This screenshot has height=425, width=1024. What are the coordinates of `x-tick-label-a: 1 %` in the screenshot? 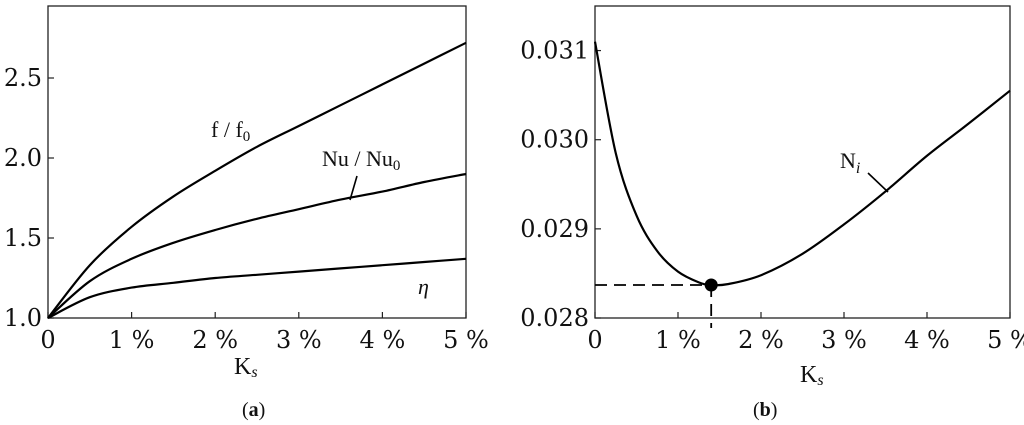 It's located at (132, 340).